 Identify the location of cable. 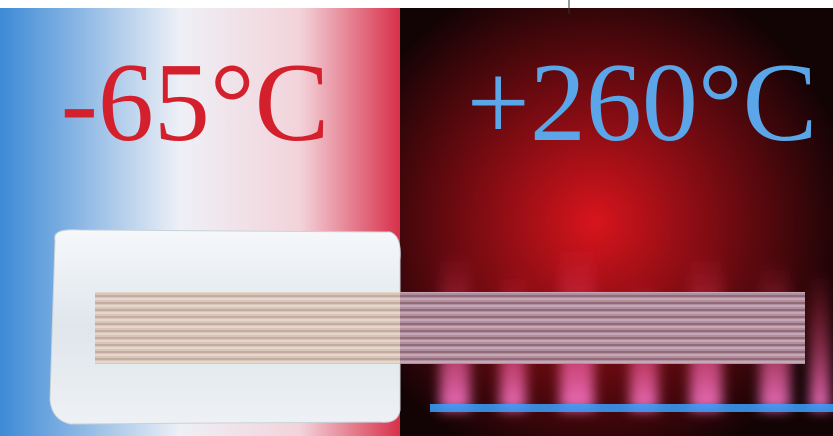
(450, 328).